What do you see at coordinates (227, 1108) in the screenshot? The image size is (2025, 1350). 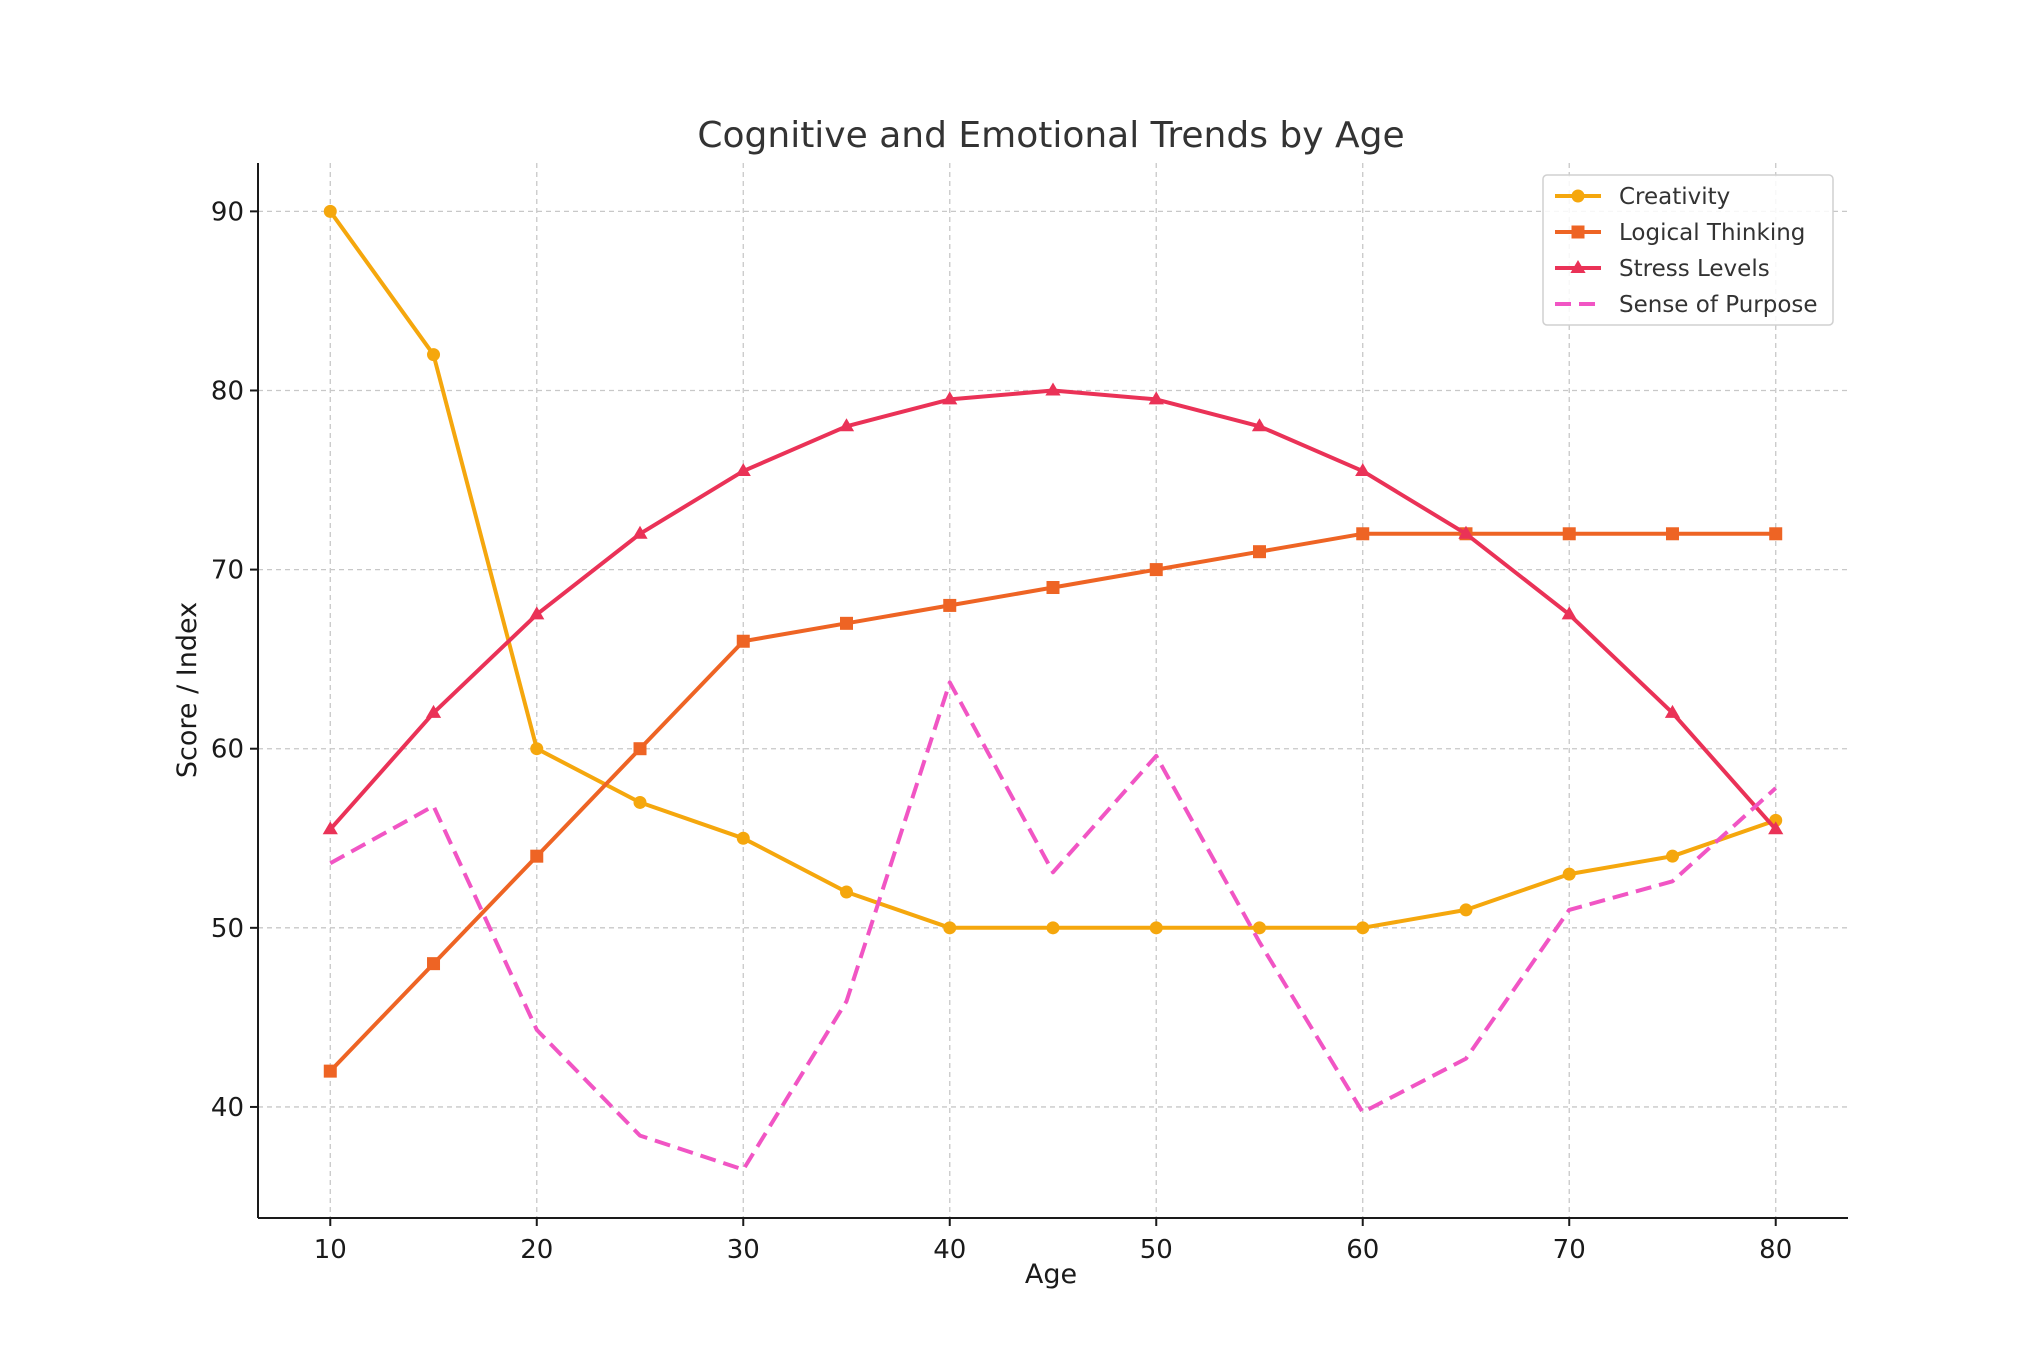 I see `y-tick-label-40: 40` at bounding box center [227, 1108].